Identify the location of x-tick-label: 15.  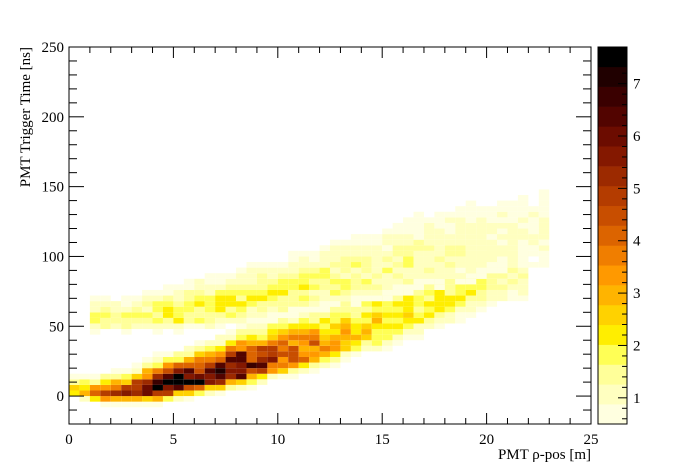
(382, 440).